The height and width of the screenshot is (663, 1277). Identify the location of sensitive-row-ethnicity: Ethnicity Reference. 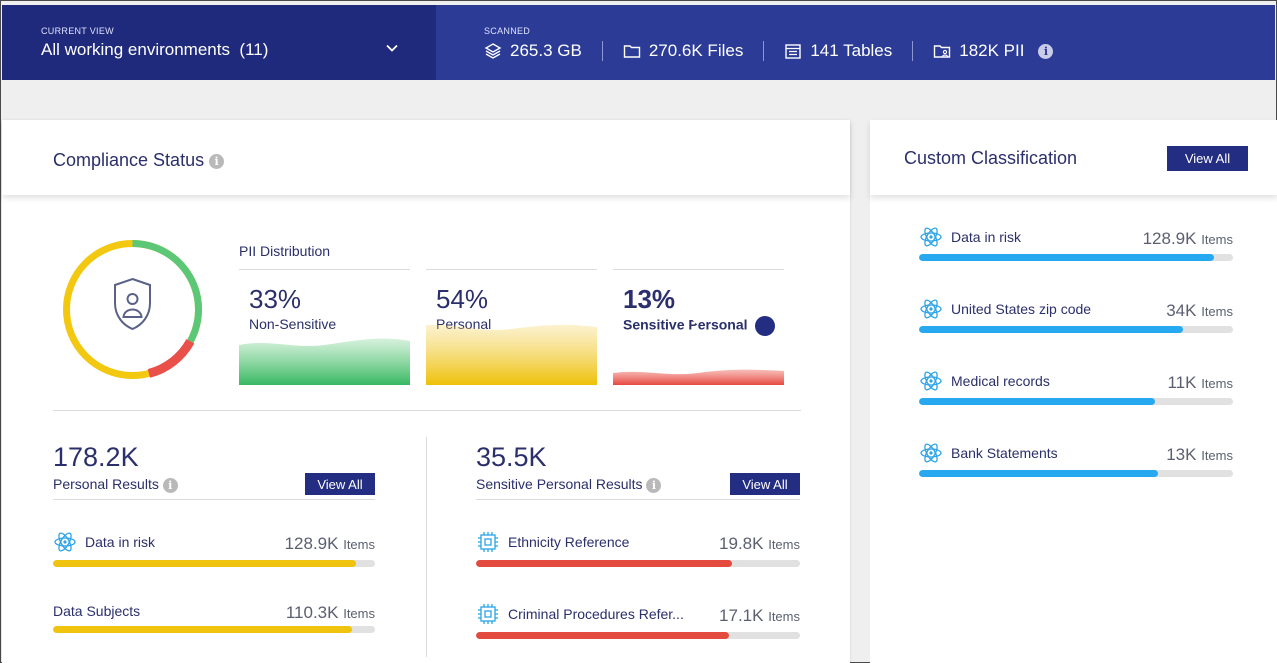
(552, 542).